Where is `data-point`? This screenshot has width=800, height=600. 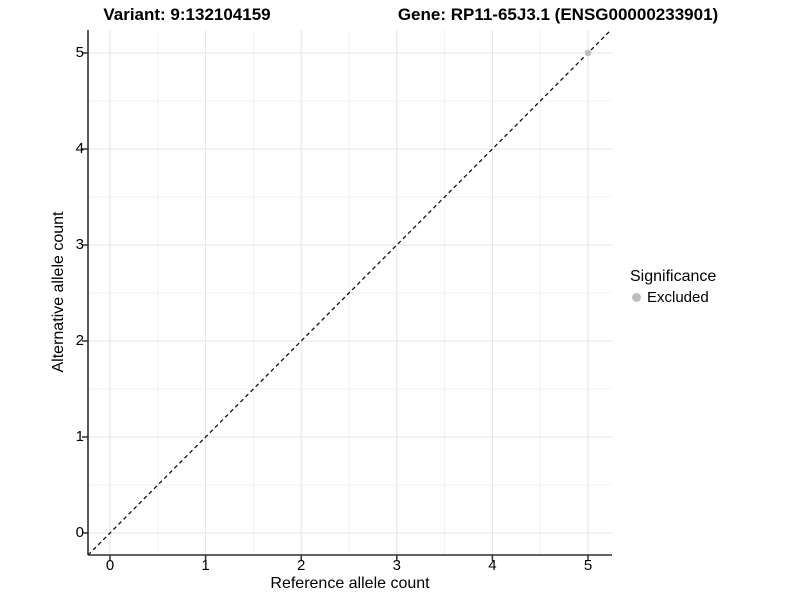 data-point is located at coordinates (588, 53).